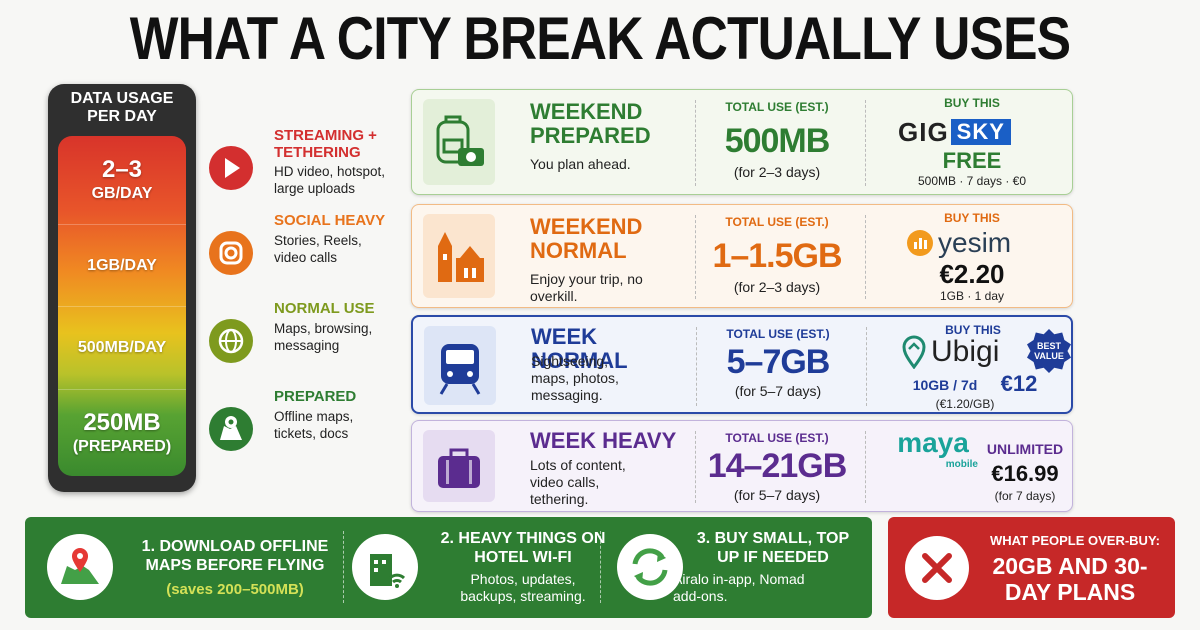 The image size is (1200, 630). I want to click on overbuy-icon, so click(937, 568).